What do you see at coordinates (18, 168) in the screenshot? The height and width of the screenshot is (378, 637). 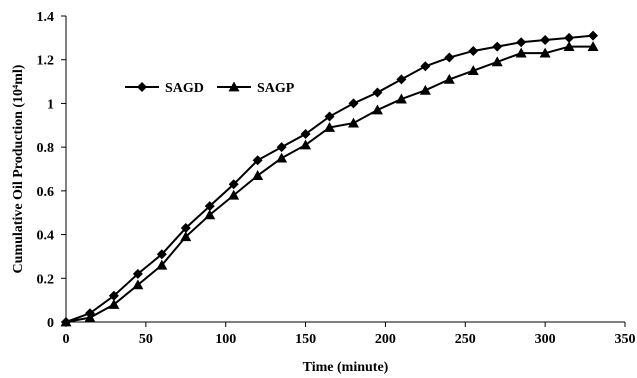 I see `y-axis-title: Cumulative Oil Production (10⁴ml)` at bounding box center [18, 168].